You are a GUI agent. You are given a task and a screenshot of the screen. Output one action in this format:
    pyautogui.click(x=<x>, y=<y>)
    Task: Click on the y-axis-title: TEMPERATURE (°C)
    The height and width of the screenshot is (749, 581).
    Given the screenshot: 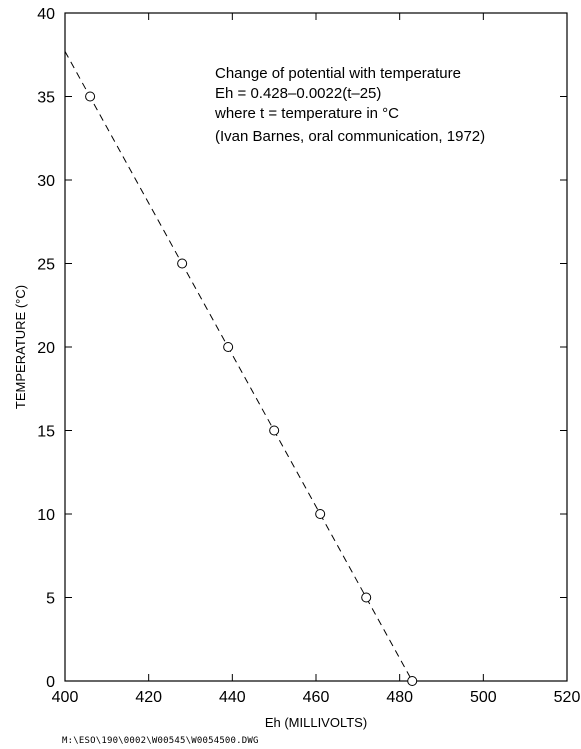 What is the action you would take?
    pyautogui.click(x=20, y=347)
    